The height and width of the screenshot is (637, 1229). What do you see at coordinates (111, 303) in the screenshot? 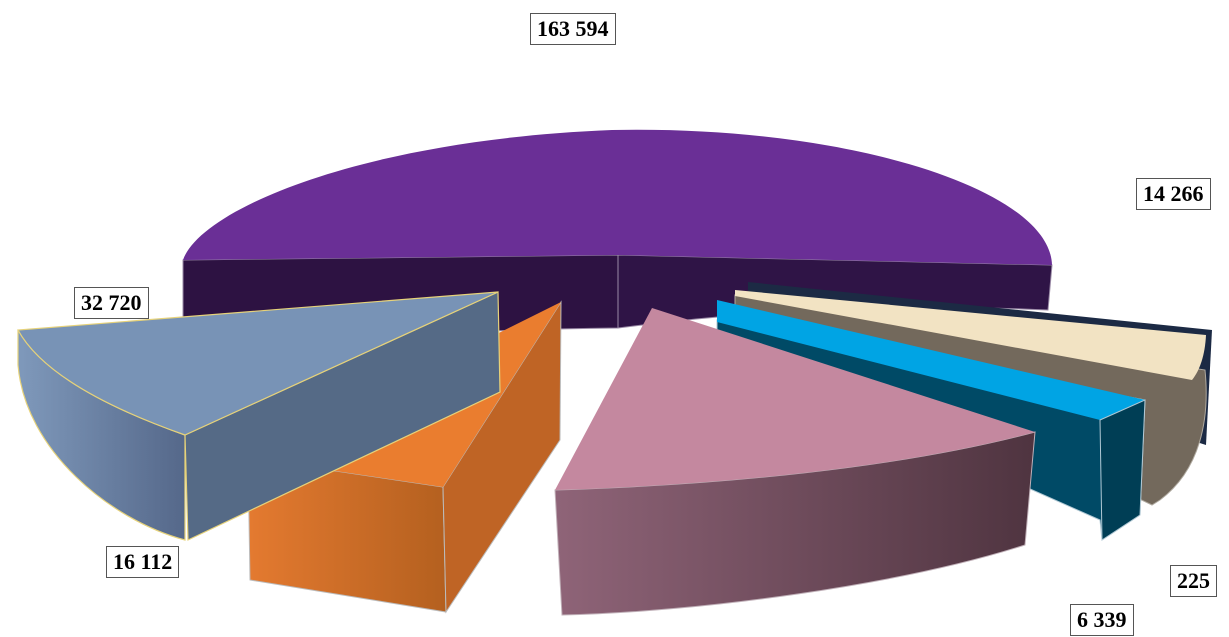
I see `data-label-32720: 32 720` at bounding box center [111, 303].